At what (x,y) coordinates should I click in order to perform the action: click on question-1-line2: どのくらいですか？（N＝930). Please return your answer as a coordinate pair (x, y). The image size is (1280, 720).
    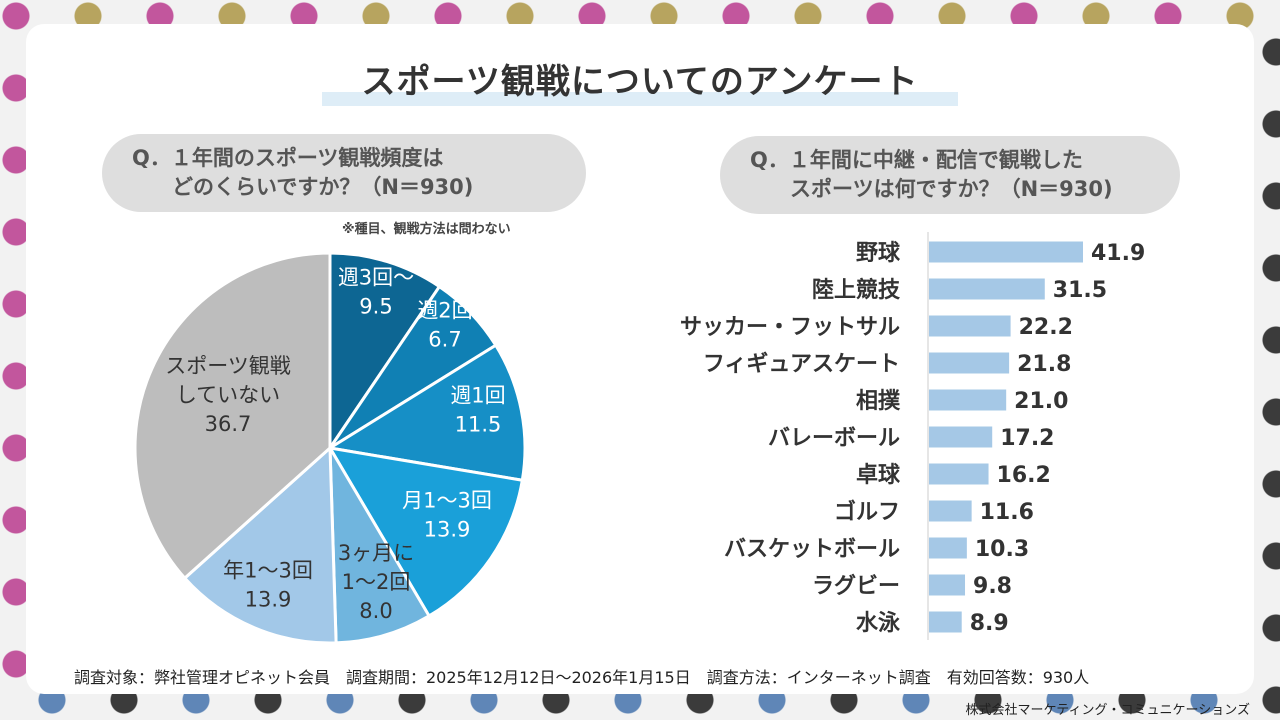
    Looking at the image, I should click on (323, 187).